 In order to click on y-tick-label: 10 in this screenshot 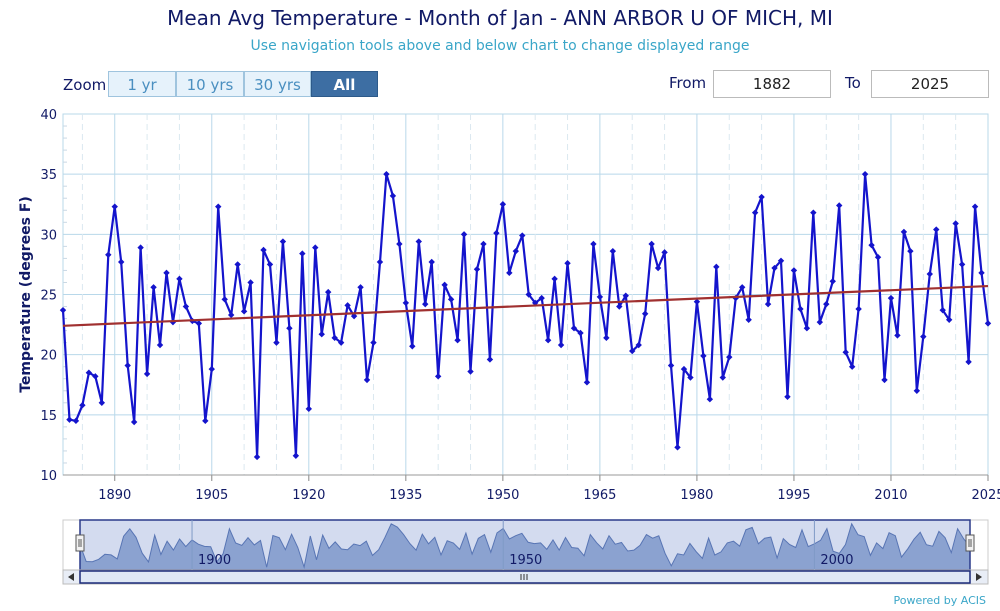, I will do `click(48, 476)`.